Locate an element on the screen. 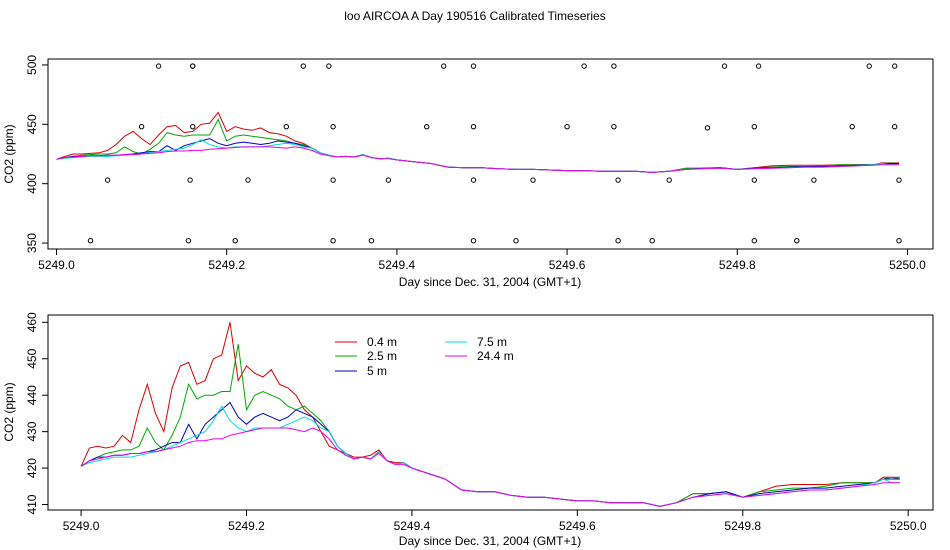 Image resolution: width=950 pixels, height=550 pixels. series-line-24-4-m is located at coordinates (490, 467).